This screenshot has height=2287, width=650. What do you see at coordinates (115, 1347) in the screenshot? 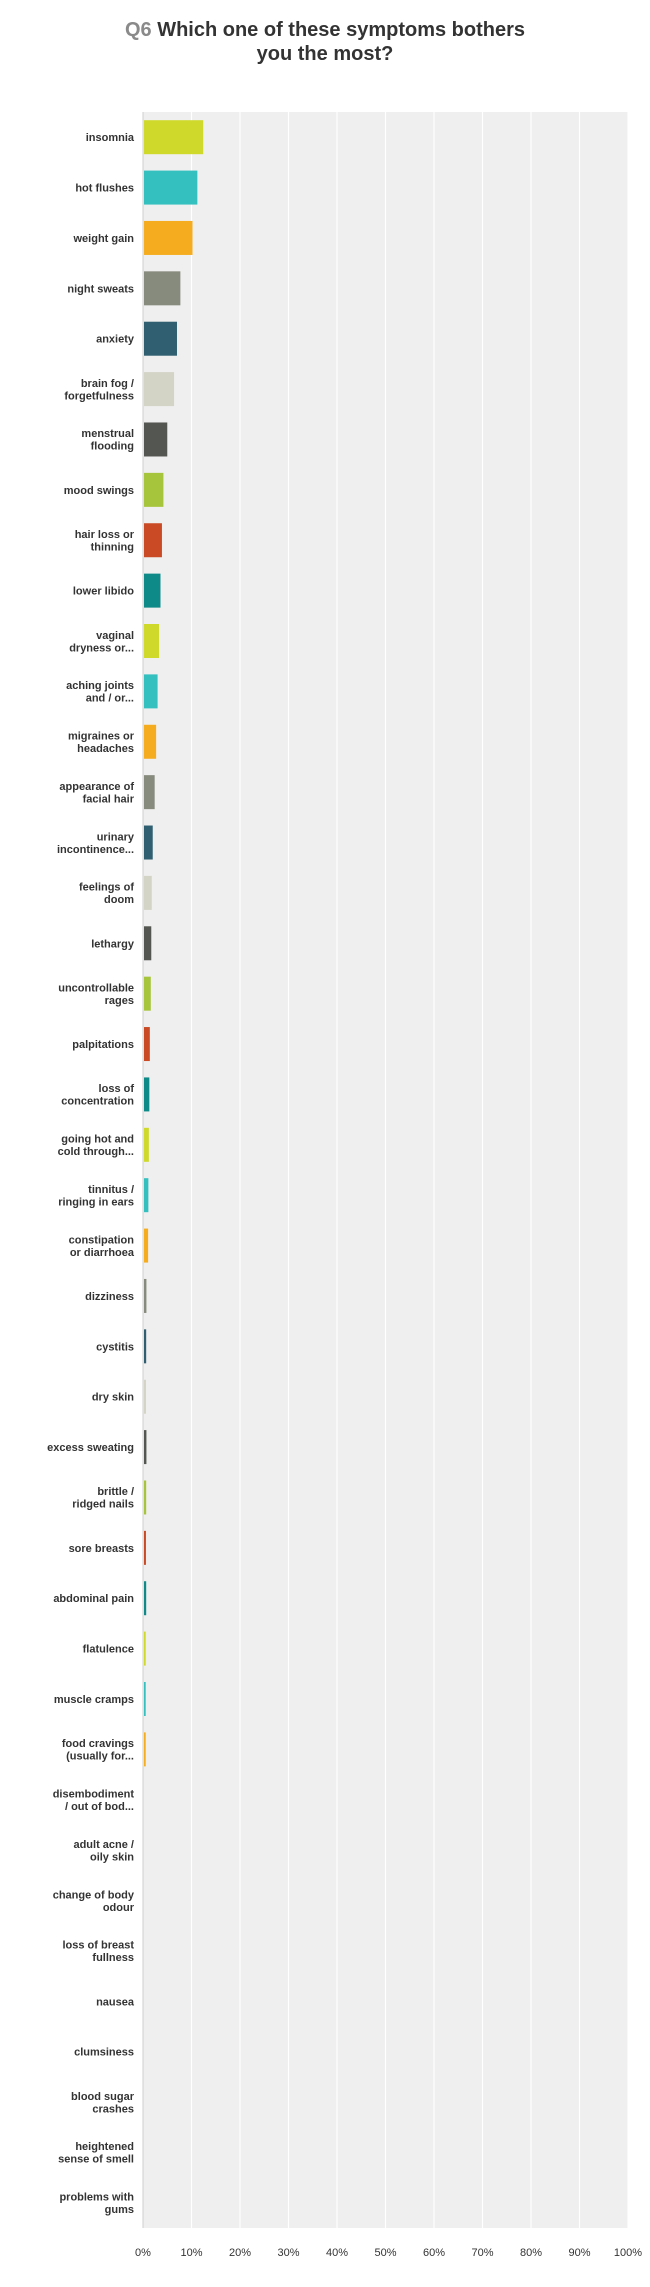
I see `category-label: cystitis` at bounding box center [115, 1347].